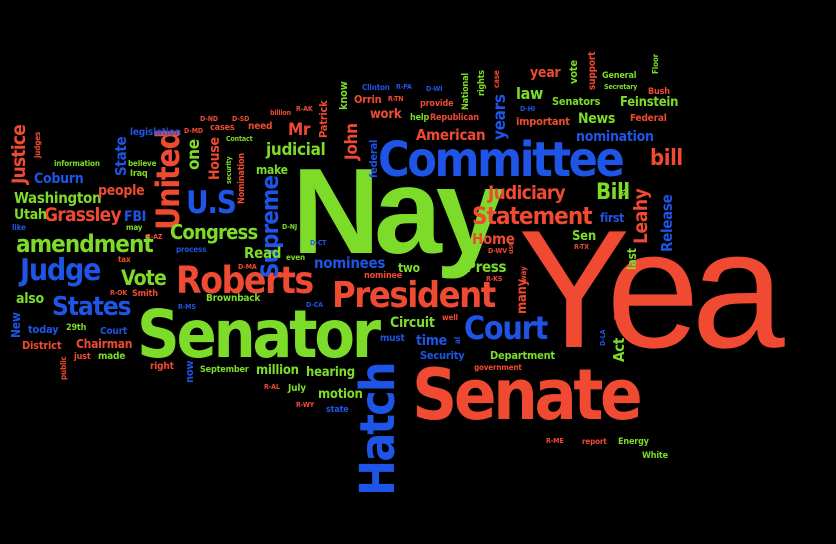  I want to click on word-security: Security, so click(442, 355).